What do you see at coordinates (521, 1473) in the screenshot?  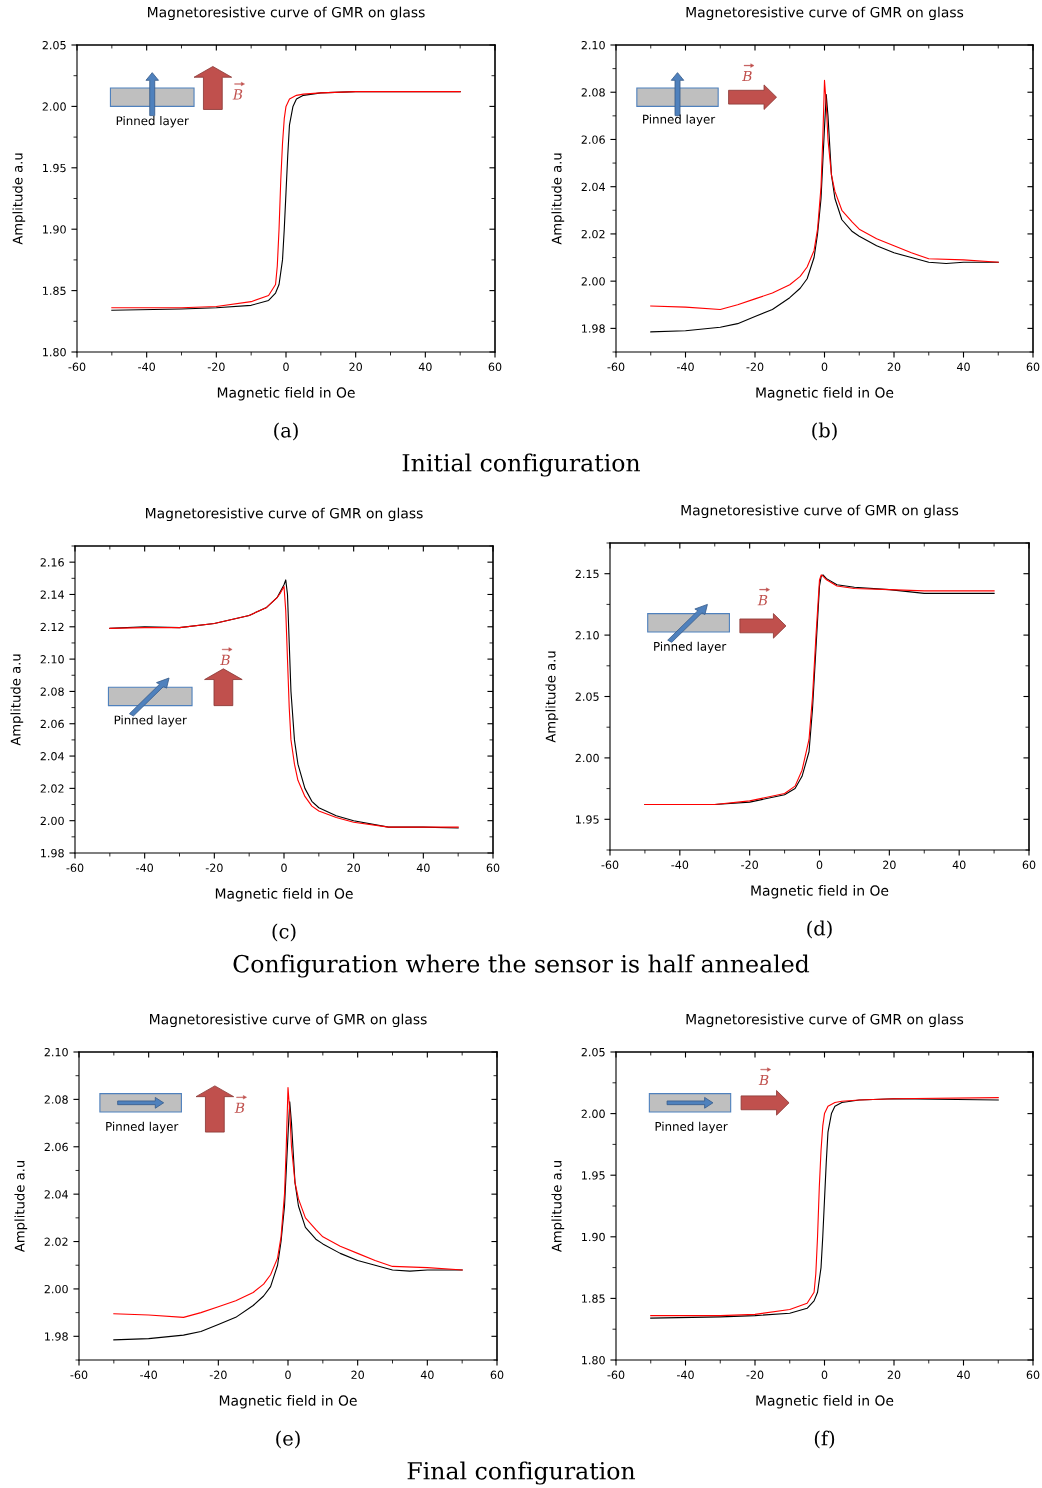 I see `text: Final configuration` at bounding box center [521, 1473].